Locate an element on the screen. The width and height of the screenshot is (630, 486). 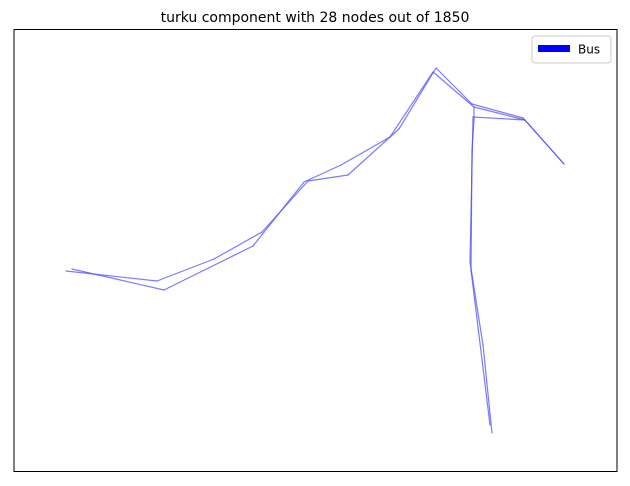
network-edge-n28-n22 is located at coordinates (473, 135).